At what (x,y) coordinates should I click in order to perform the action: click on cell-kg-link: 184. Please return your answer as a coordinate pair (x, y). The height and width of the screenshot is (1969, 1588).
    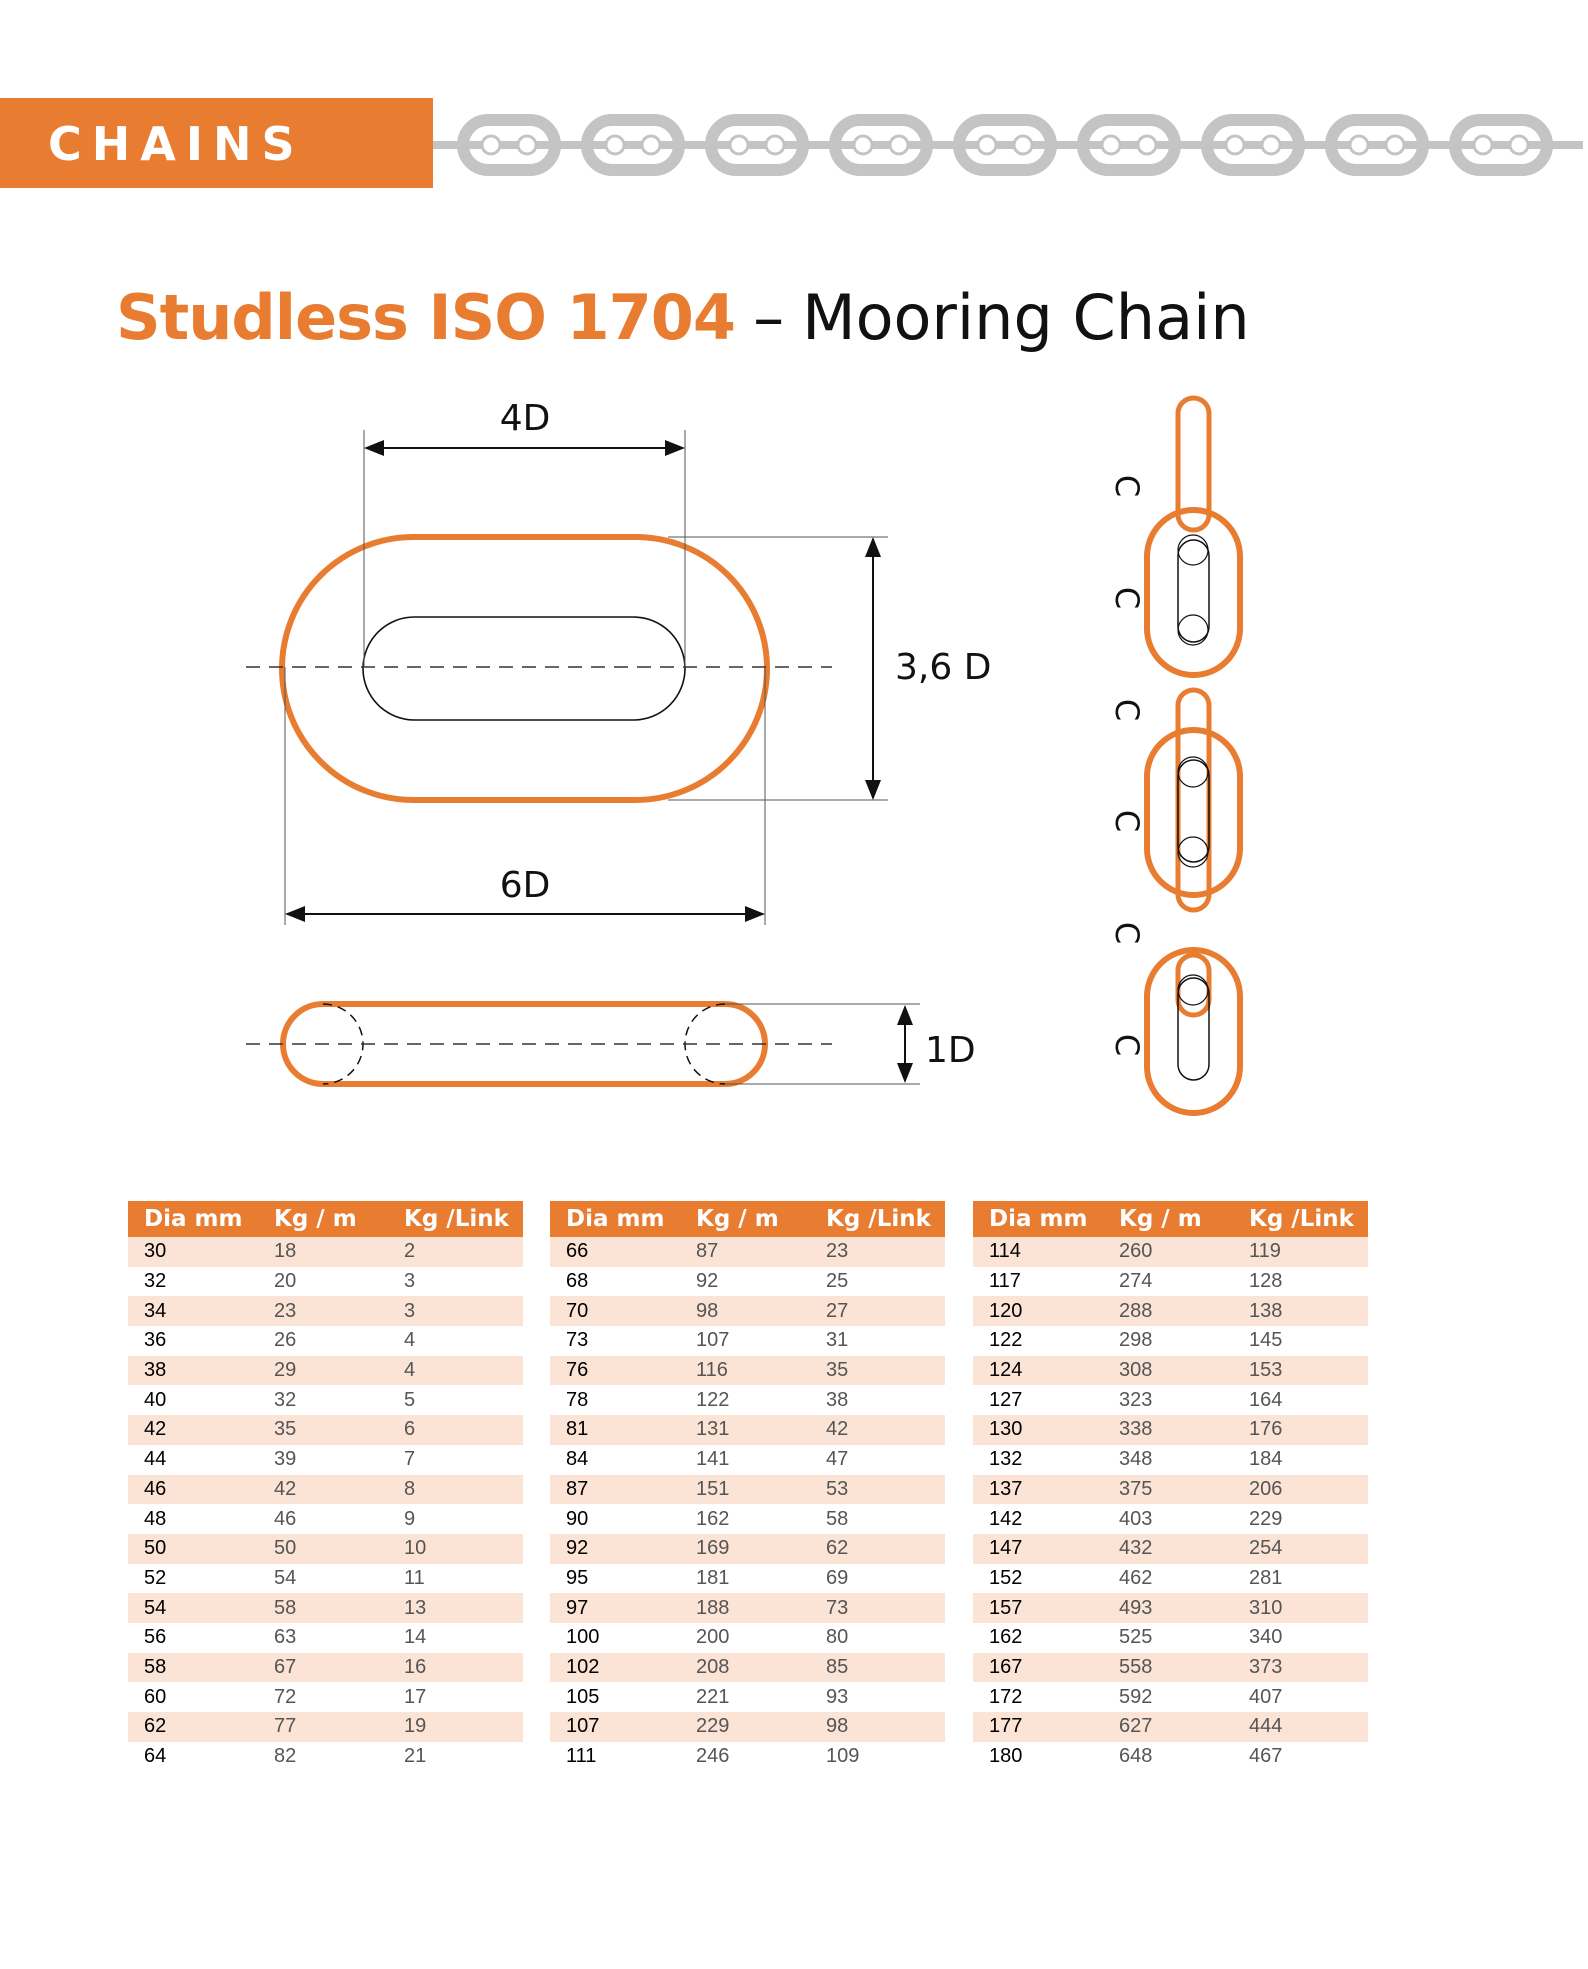
    Looking at the image, I should click on (1266, 1459).